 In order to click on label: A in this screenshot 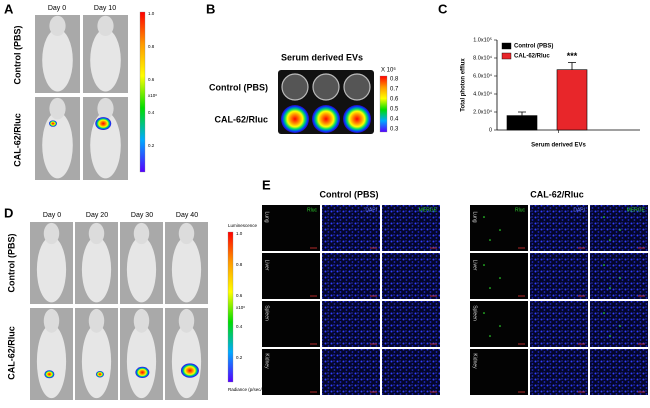, I will do `click(9, 8)`.